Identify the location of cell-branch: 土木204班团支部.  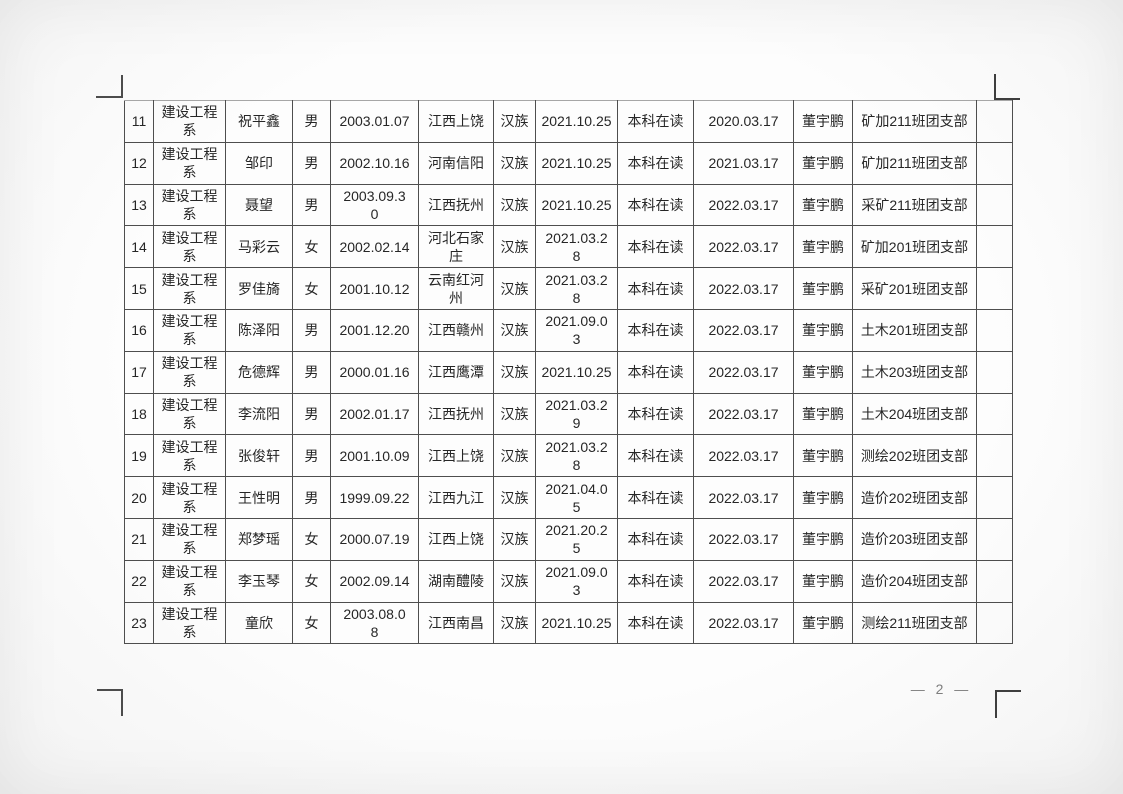
(914, 414).